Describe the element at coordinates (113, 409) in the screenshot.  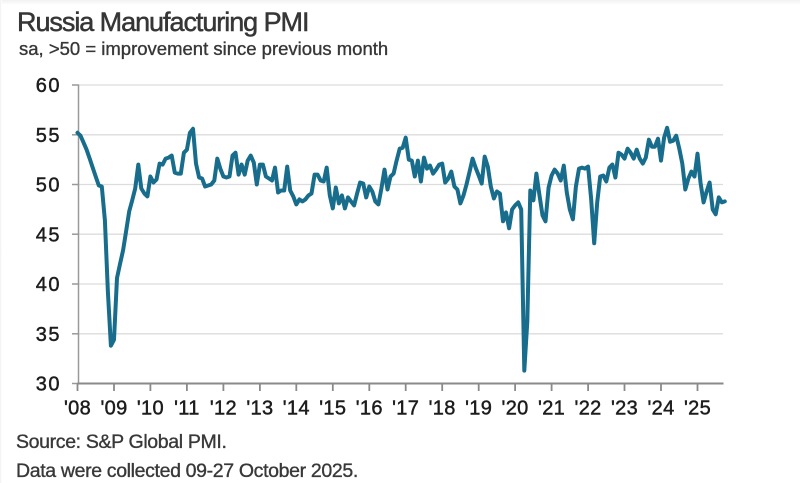
I see `svg-text: '09` at that location.